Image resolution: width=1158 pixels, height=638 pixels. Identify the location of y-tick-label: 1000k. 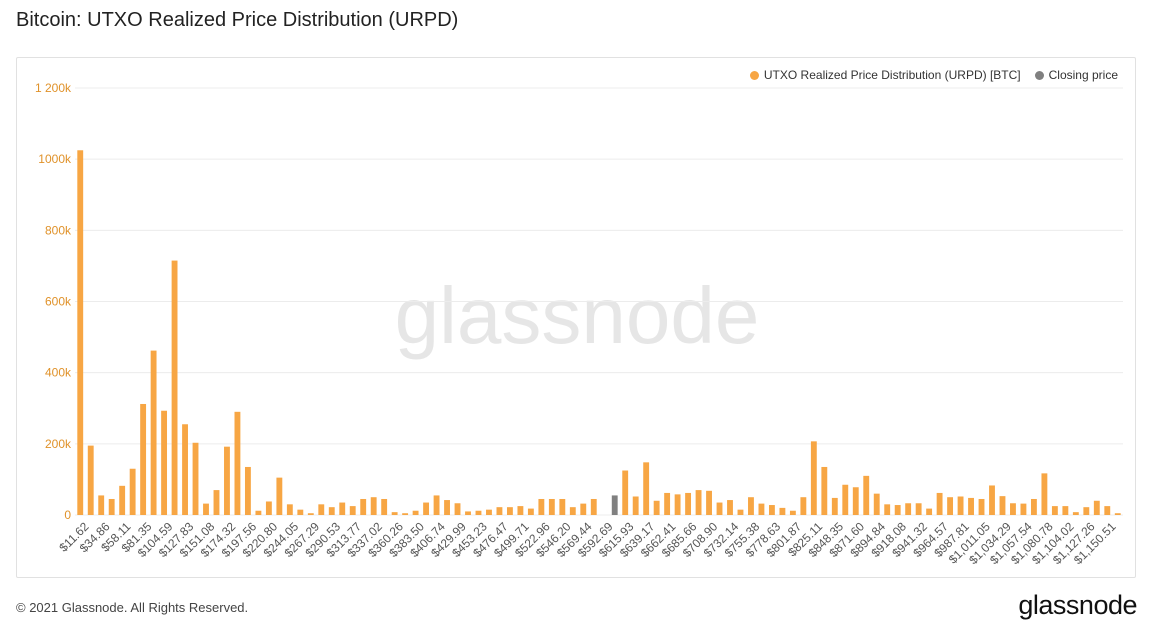
(55, 159).